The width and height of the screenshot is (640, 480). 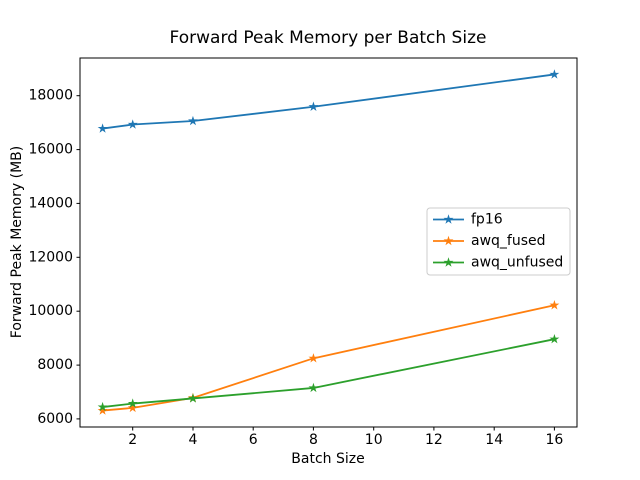 What do you see at coordinates (494, 440) in the screenshot?
I see `x-tick-label: 14` at bounding box center [494, 440].